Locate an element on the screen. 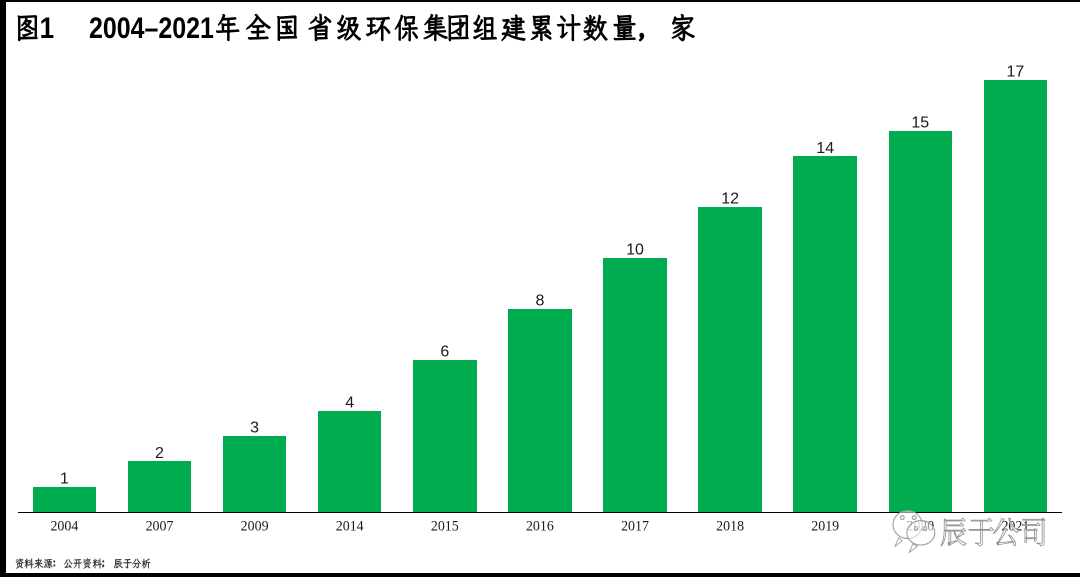 Image resolution: width=1080 pixels, height=577 pixels. svg-text: 2009 is located at coordinates (255, 526).